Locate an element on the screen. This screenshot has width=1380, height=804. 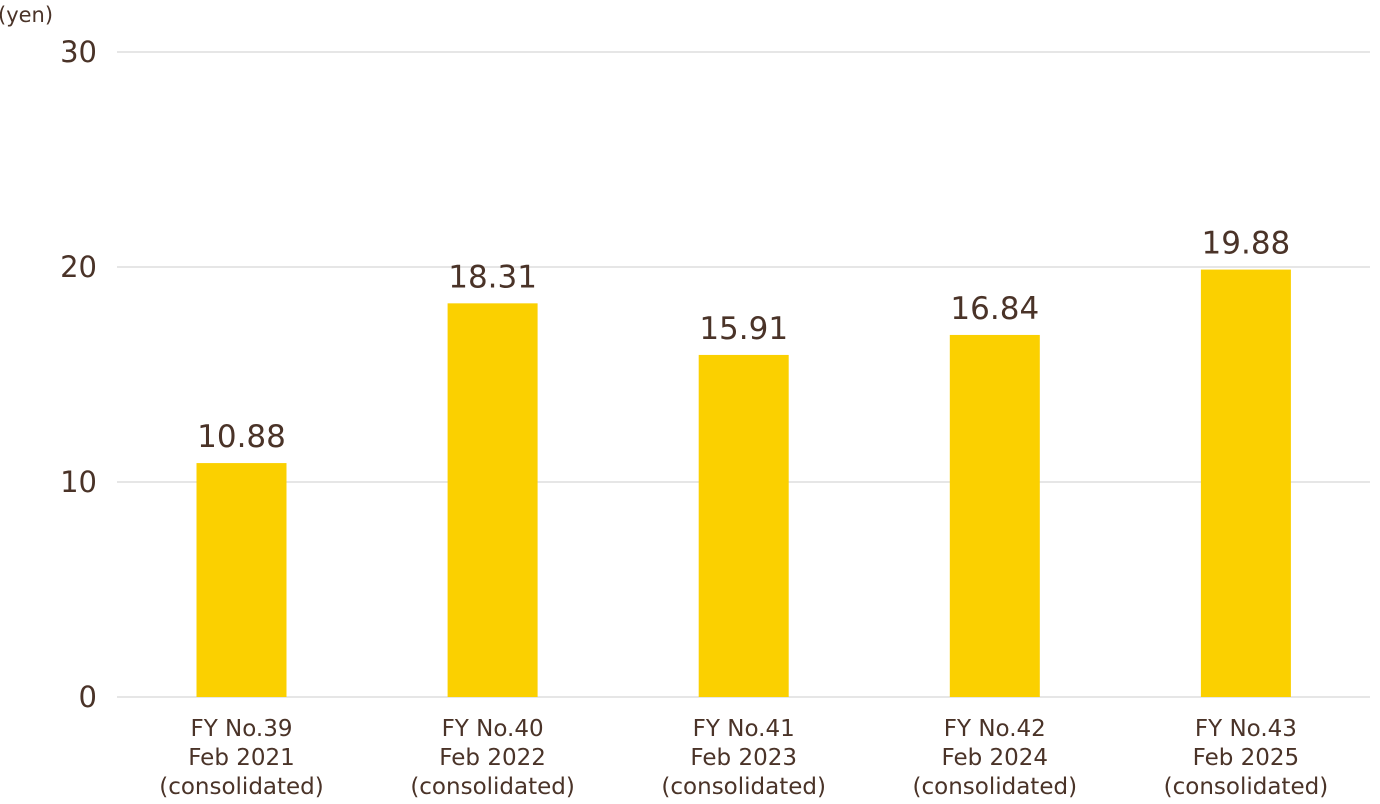
x-tick-label: Feb 2022 is located at coordinates (492, 758).